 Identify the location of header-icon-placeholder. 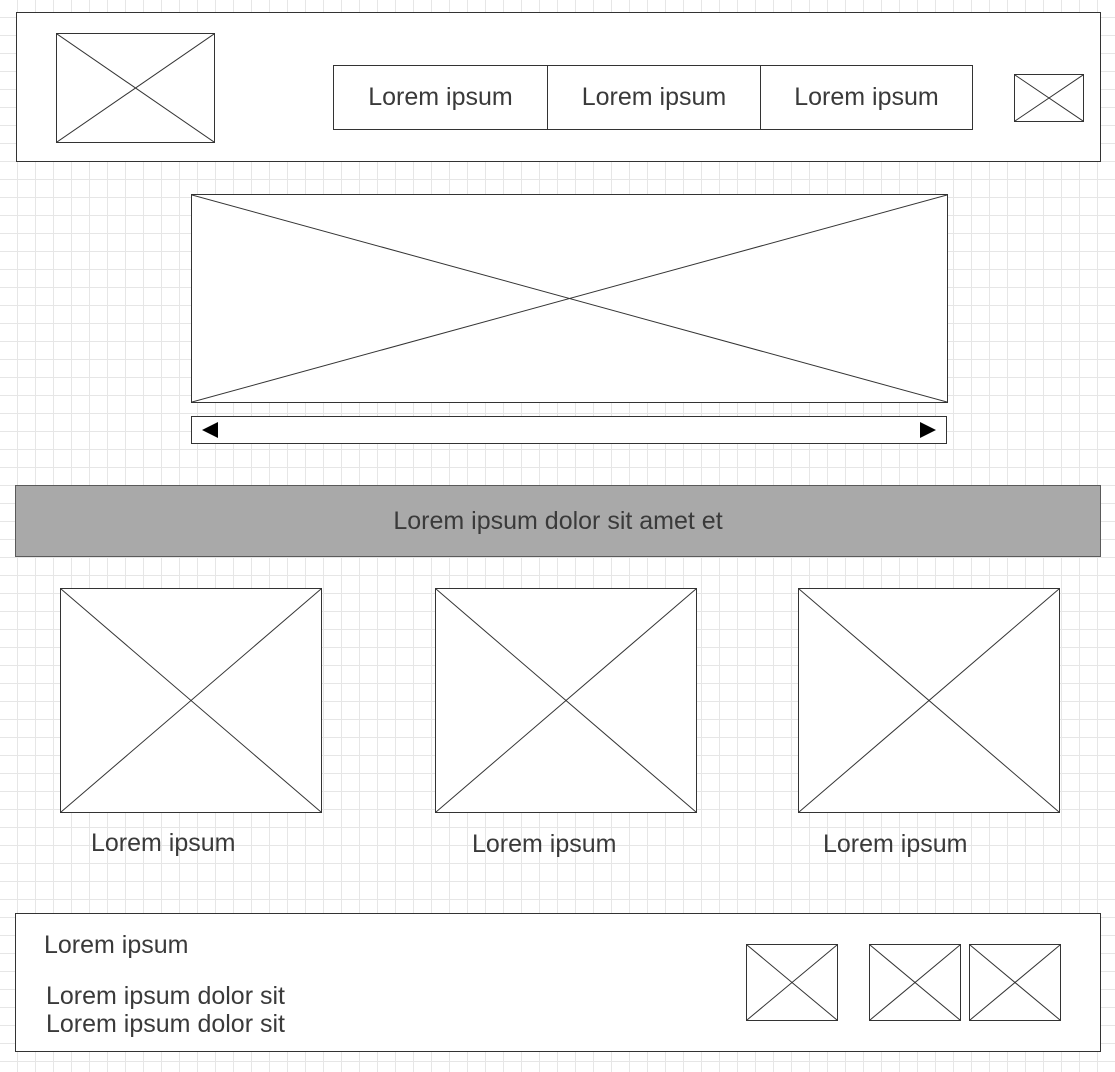
(1049, 98).